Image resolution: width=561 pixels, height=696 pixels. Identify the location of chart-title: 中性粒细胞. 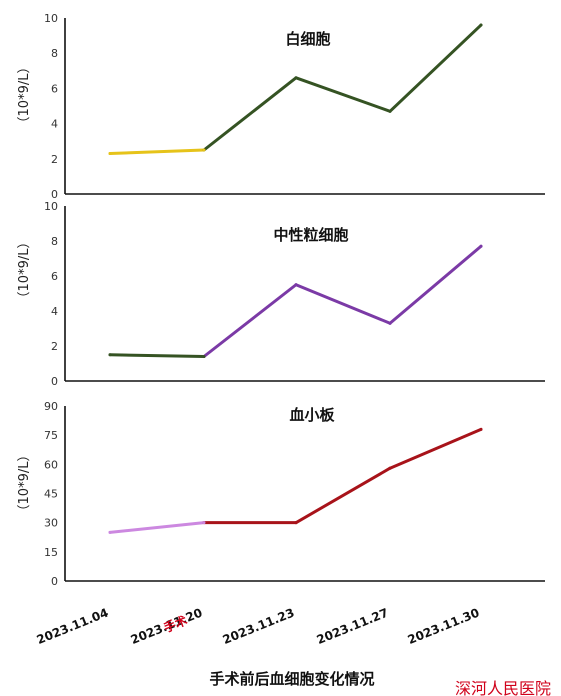
(310, 235).